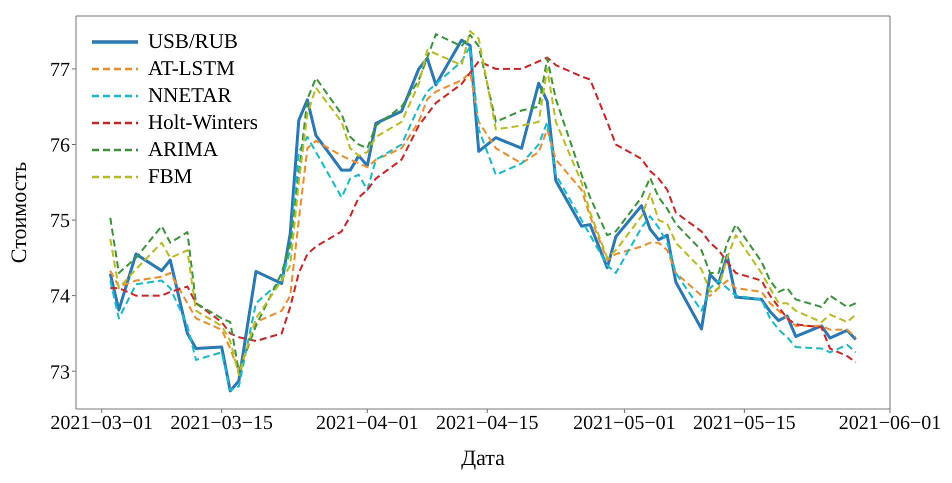 The image size is (952, 483). What do you see at coordinates (60, 372) in the screenshot?
I see `y-tick-label: 73` at bounding box center [60, 372].